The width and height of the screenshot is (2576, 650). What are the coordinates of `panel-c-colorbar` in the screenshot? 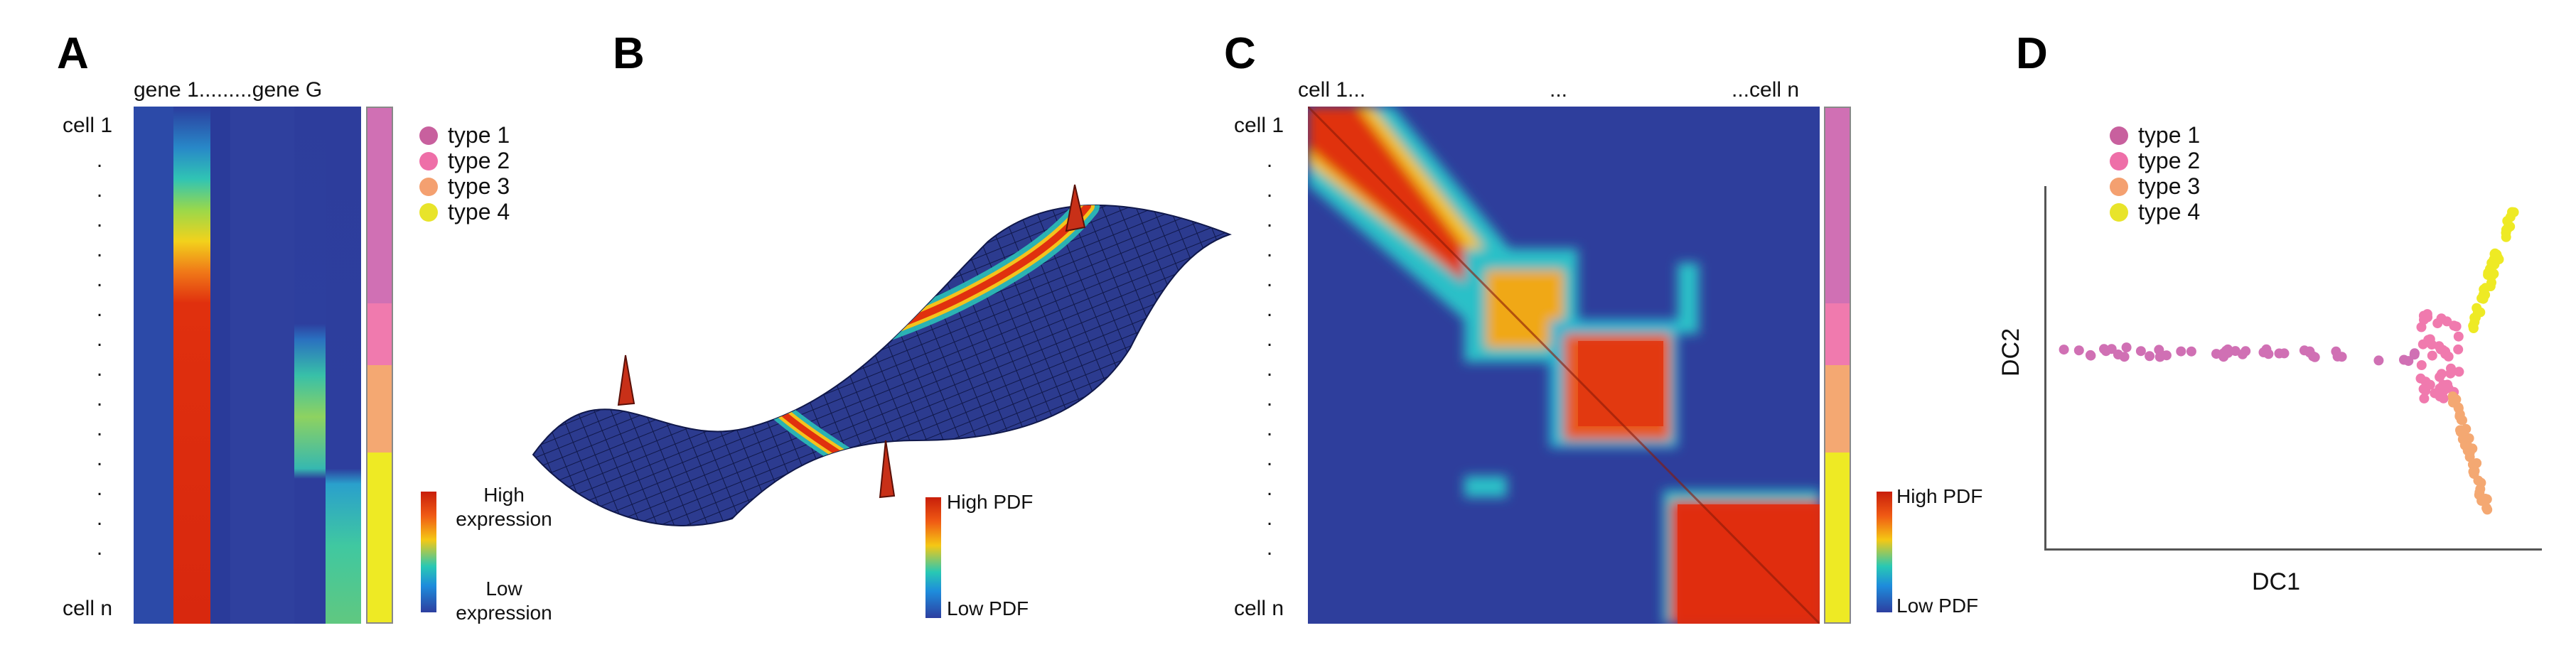 It's located at (1884, 552).